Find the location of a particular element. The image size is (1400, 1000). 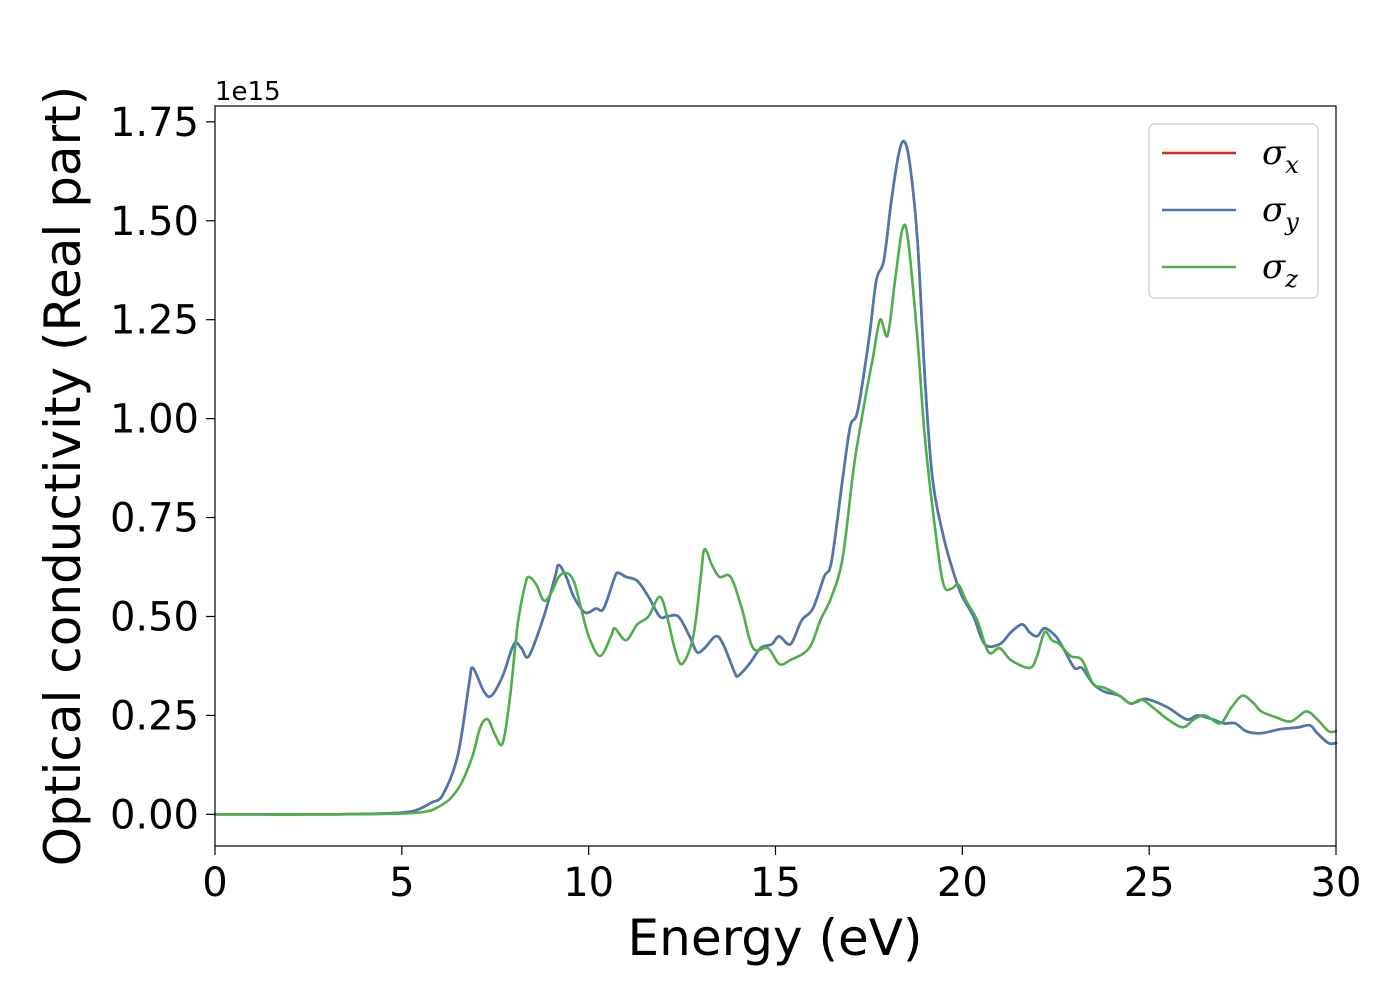

y-tick-label: 1.75 is located at coordinates (154, 123).